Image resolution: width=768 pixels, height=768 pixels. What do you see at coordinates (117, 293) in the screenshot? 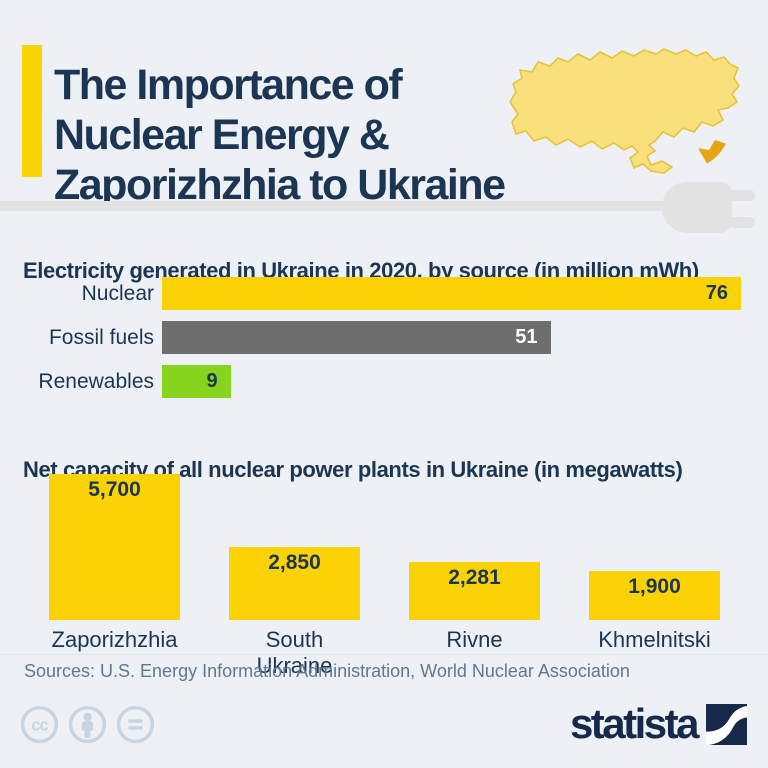
I see `bar-category-label: Nuclear` at bounding box center [117, 293].